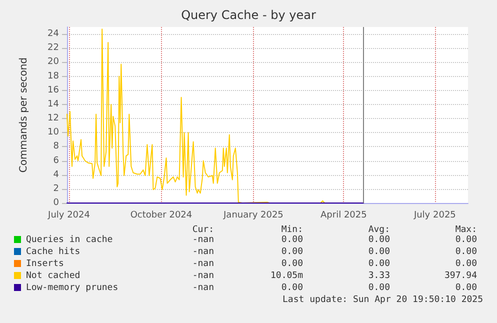 This screenshot has height=323, width=497. I want to click on text: Max:, so click(466, 229).